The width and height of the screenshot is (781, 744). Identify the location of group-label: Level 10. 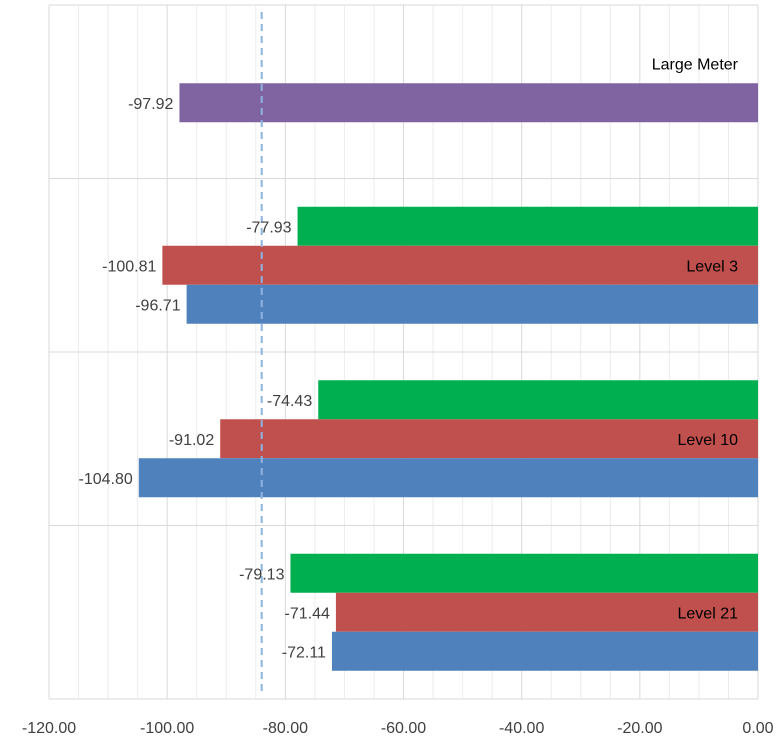
(708, 440).